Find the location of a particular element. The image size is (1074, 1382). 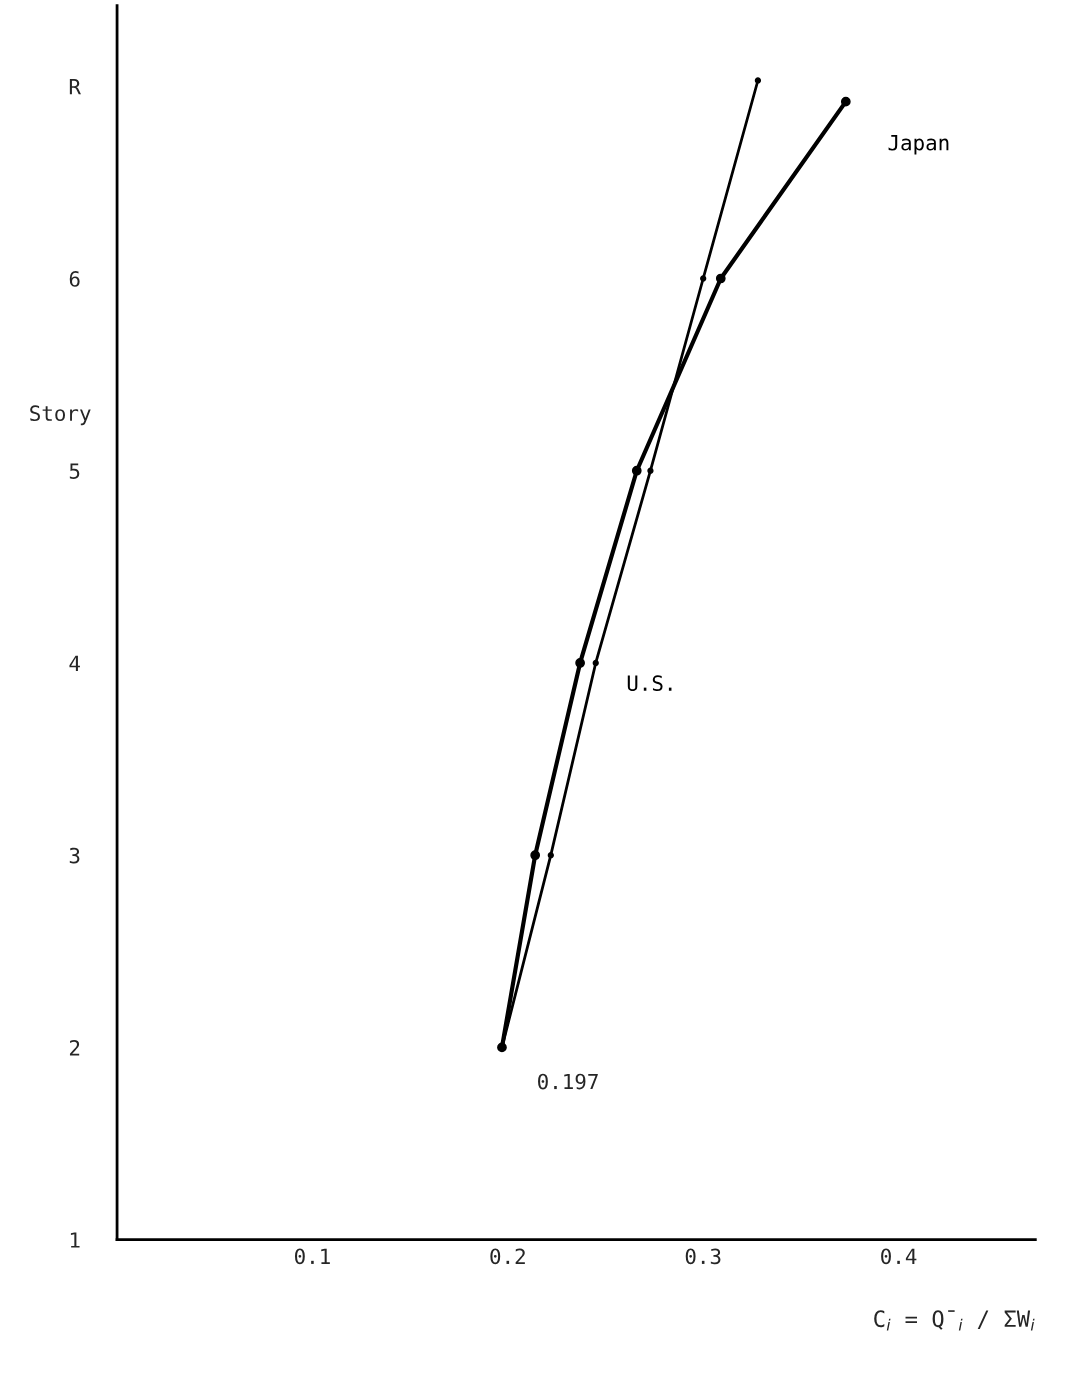

annotation: 0.197 is located at coordinates (568, 1081).